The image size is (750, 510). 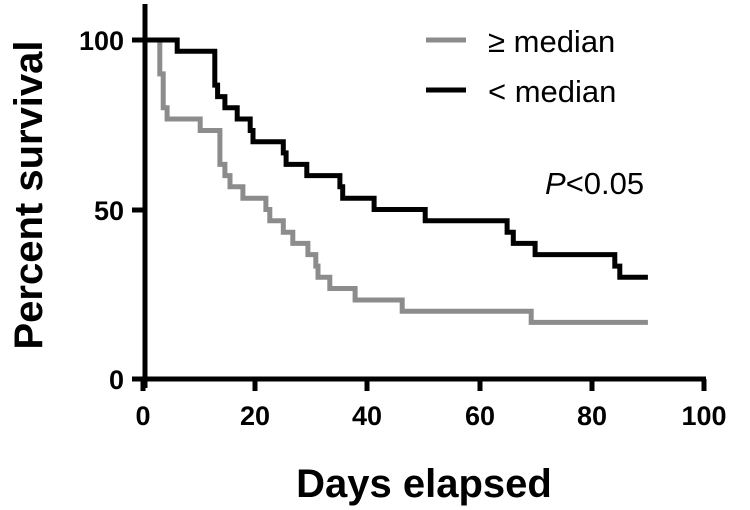 What do you see at coordinates (142, 416) in the screenshot?
I see `x-tick-label: 0` at bounding box center [142, 416].